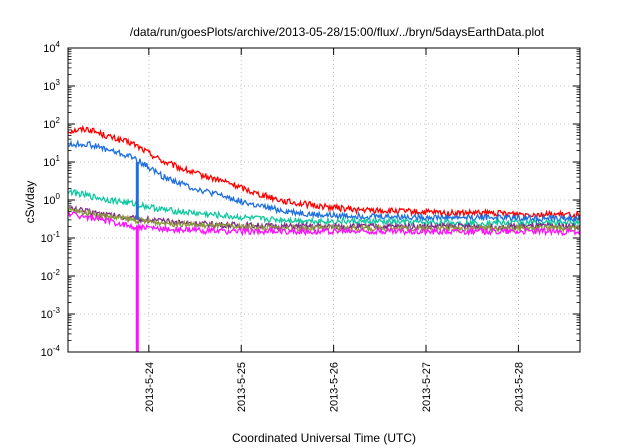 This screenshot has width=640, height=448. I want to click on y-tick-label: 10⁻¹, so click(51, 237).